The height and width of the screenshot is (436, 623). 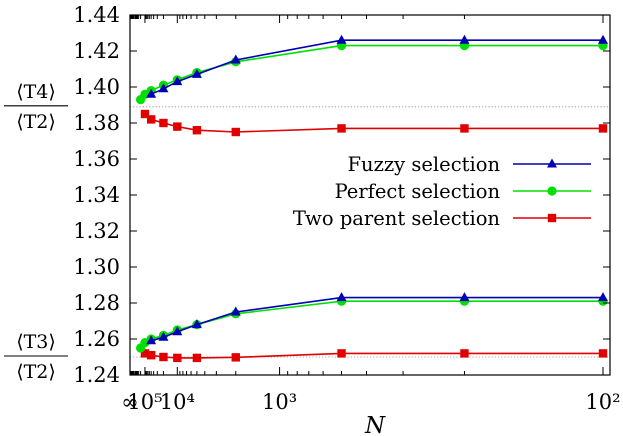 I want to click on y-tick-label: 1.32, so click(x=96, y=231).